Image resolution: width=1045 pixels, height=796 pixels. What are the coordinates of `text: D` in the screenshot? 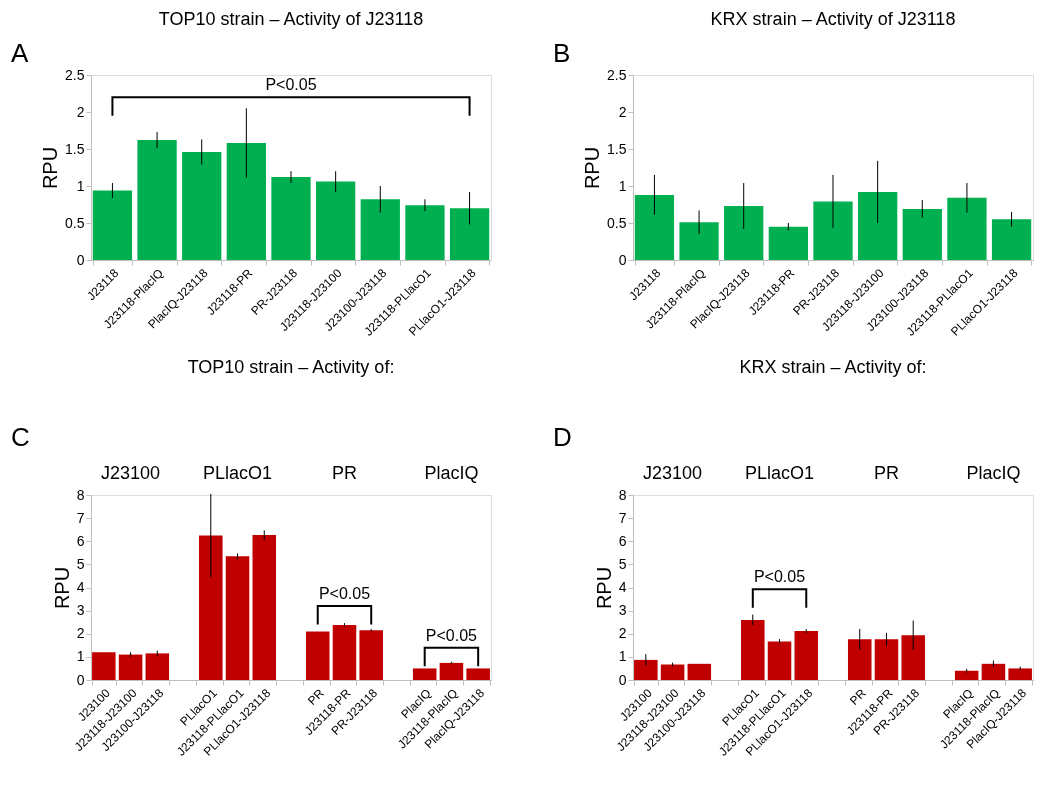 It's located at (562, 437).